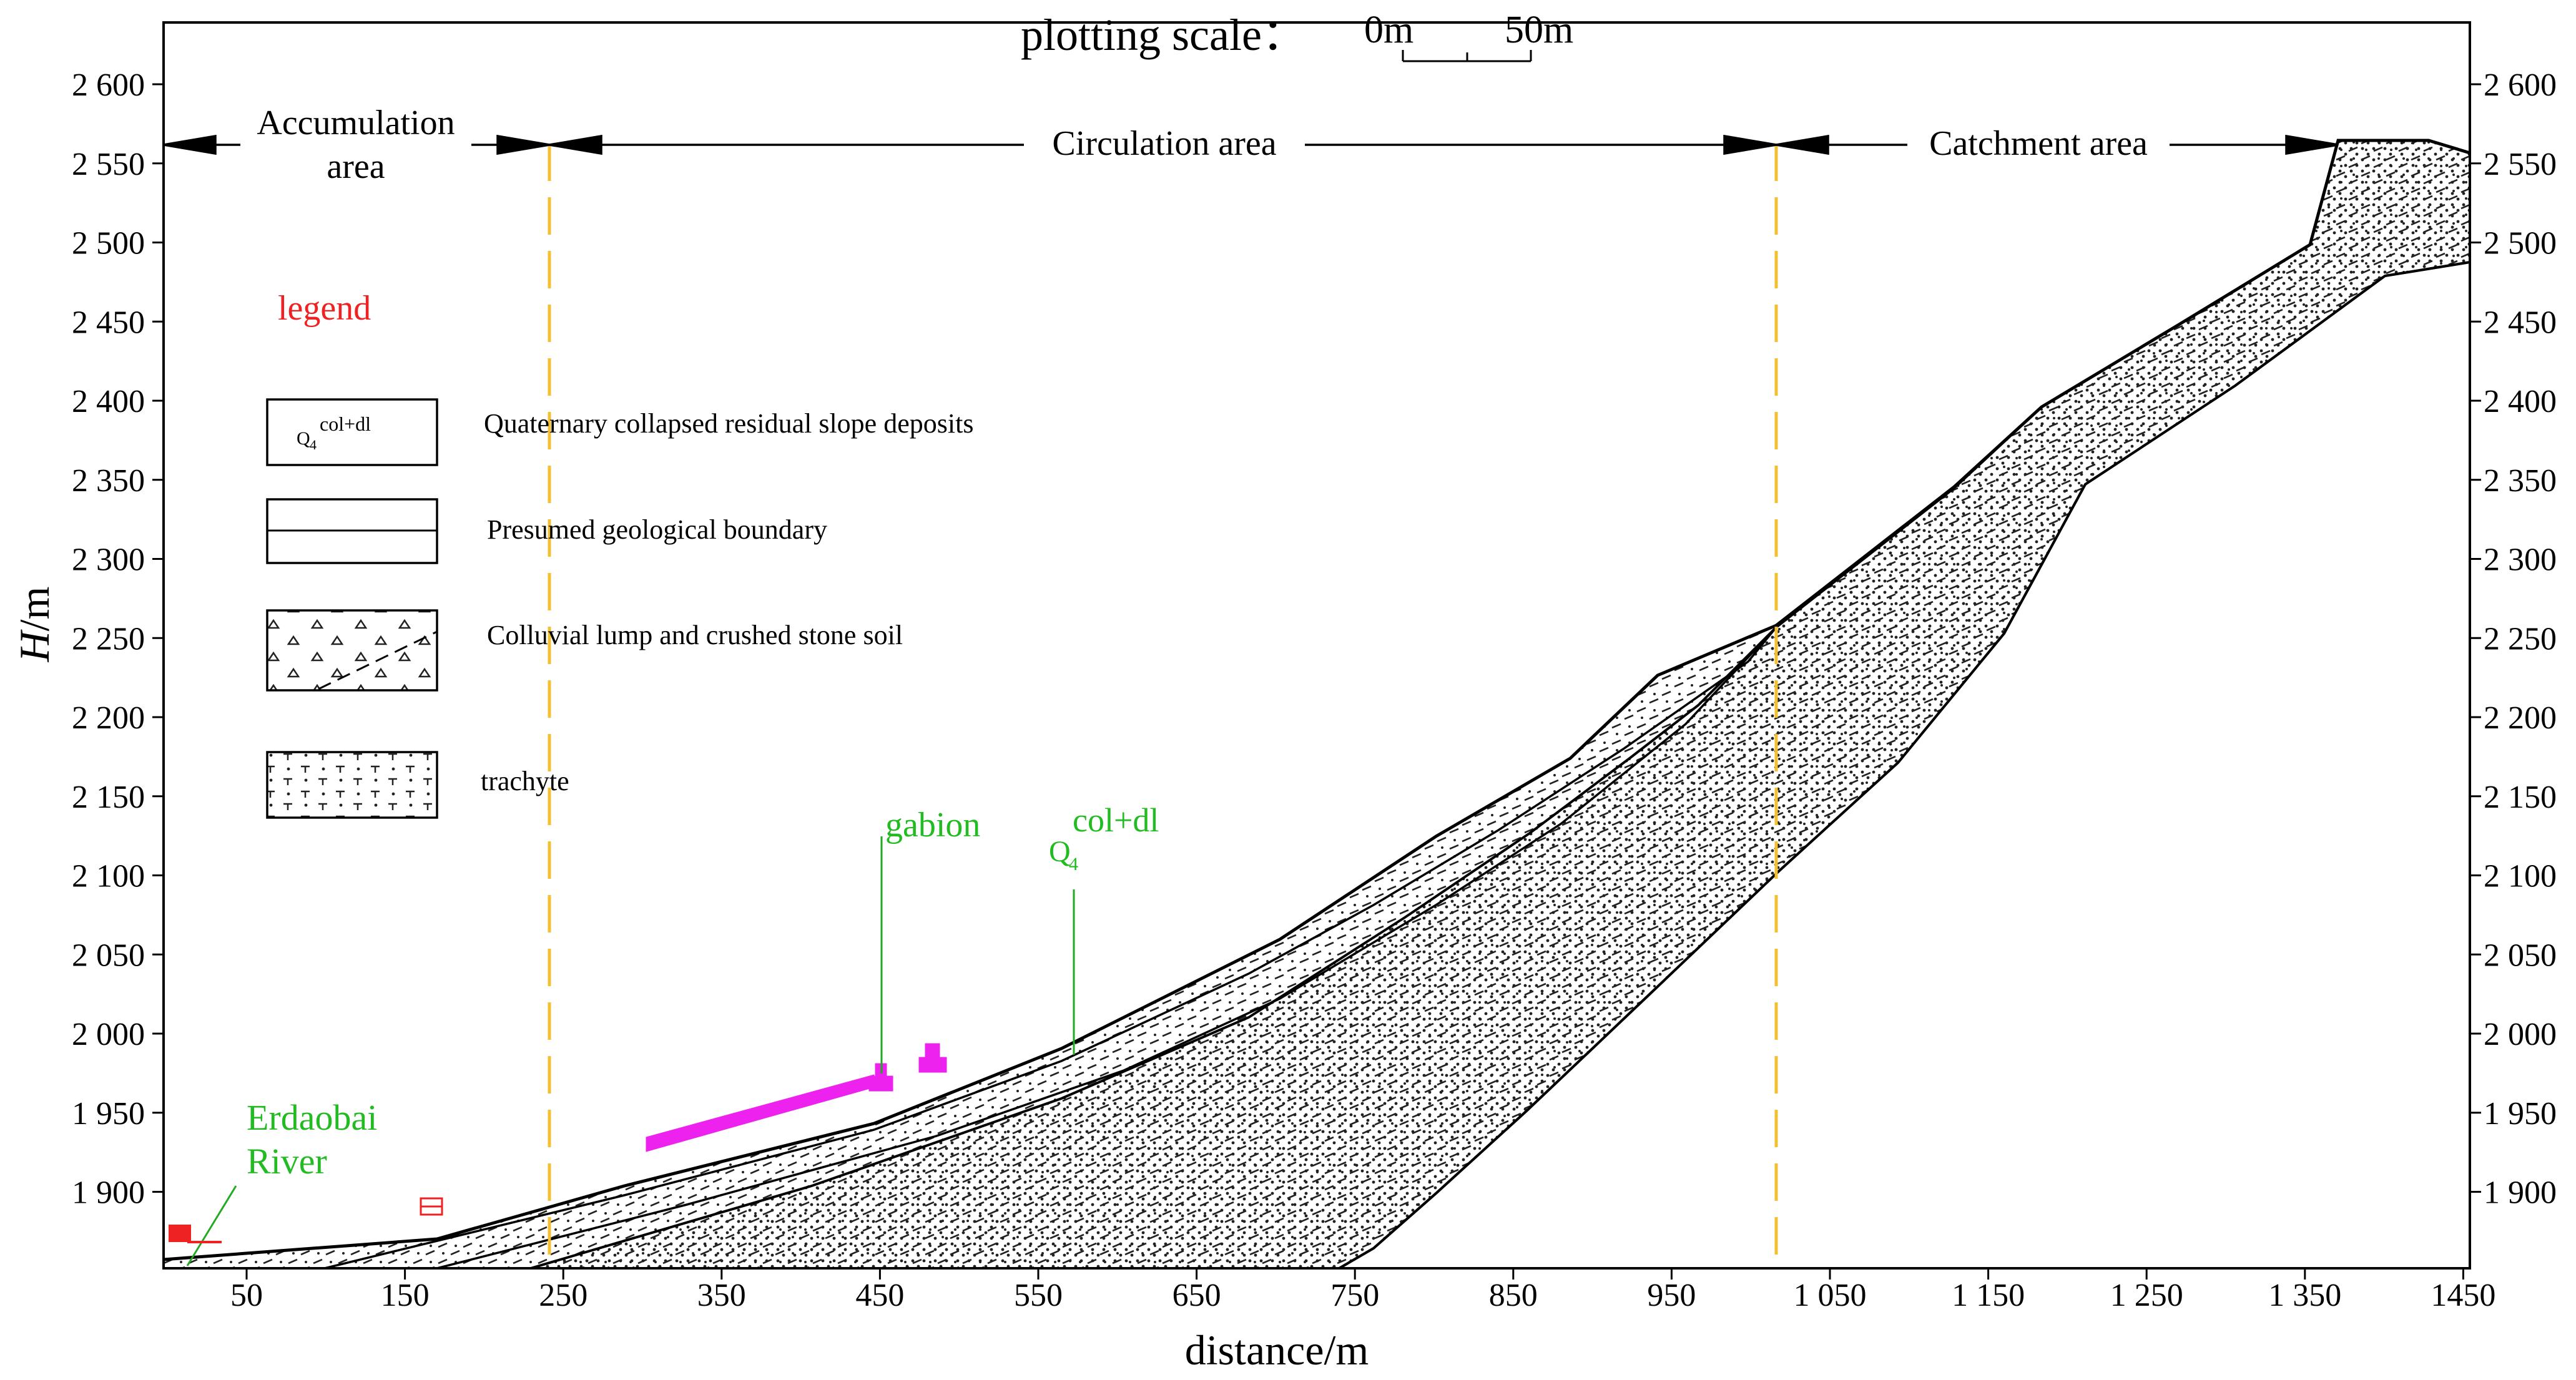  I want to click on x-tick-label: 250, so click(563, 1295).